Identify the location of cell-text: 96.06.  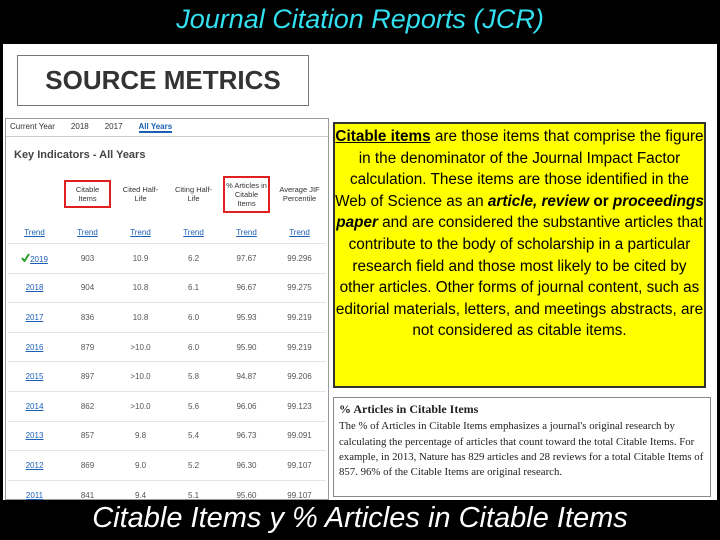
(246, 406).